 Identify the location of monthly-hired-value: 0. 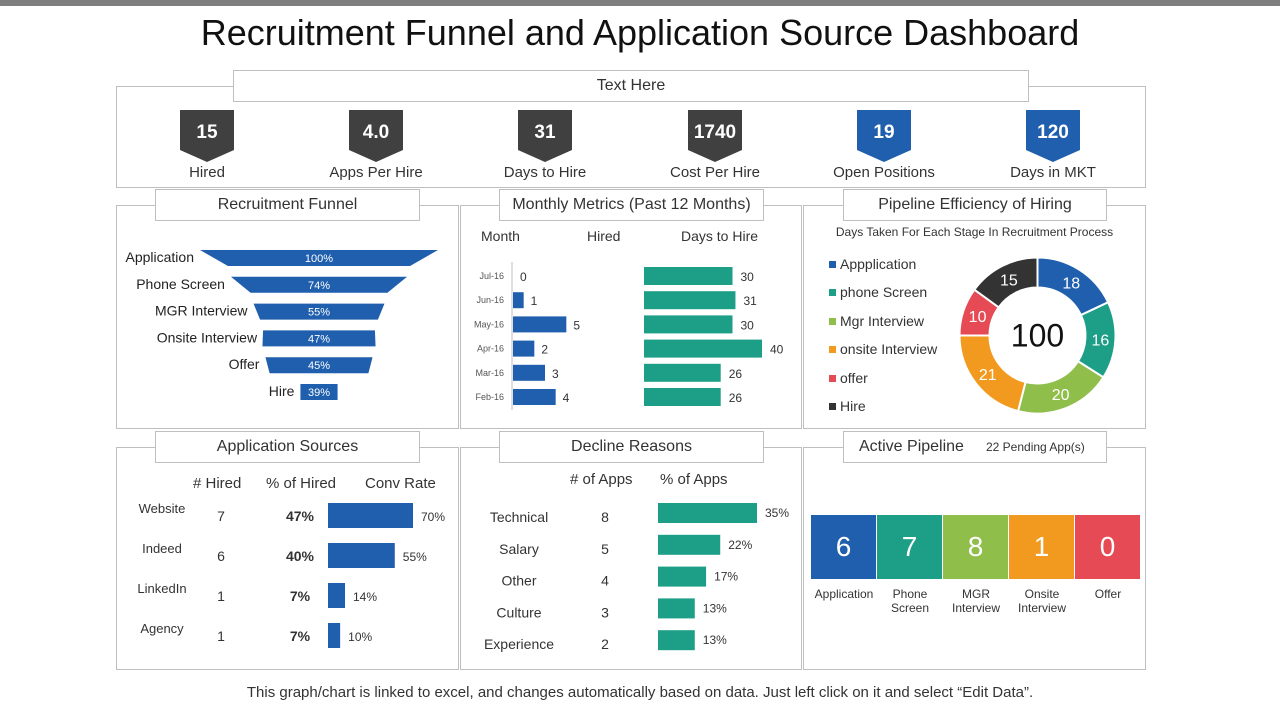
(523, 277).